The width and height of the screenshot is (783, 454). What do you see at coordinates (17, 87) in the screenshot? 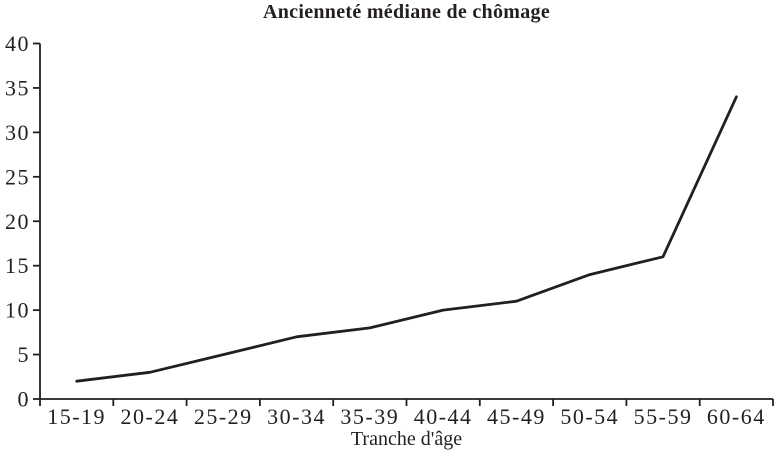
I see `y-tick-label: 35` at bounding box center [17, 87].